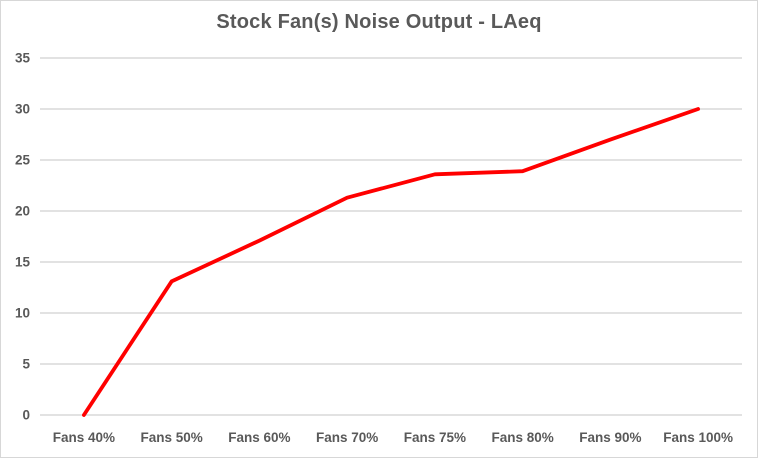  Describe the element at coordinates (84, 437) in the screenshot. I see `x-axis-tick-label: Fans 40%` at that location.